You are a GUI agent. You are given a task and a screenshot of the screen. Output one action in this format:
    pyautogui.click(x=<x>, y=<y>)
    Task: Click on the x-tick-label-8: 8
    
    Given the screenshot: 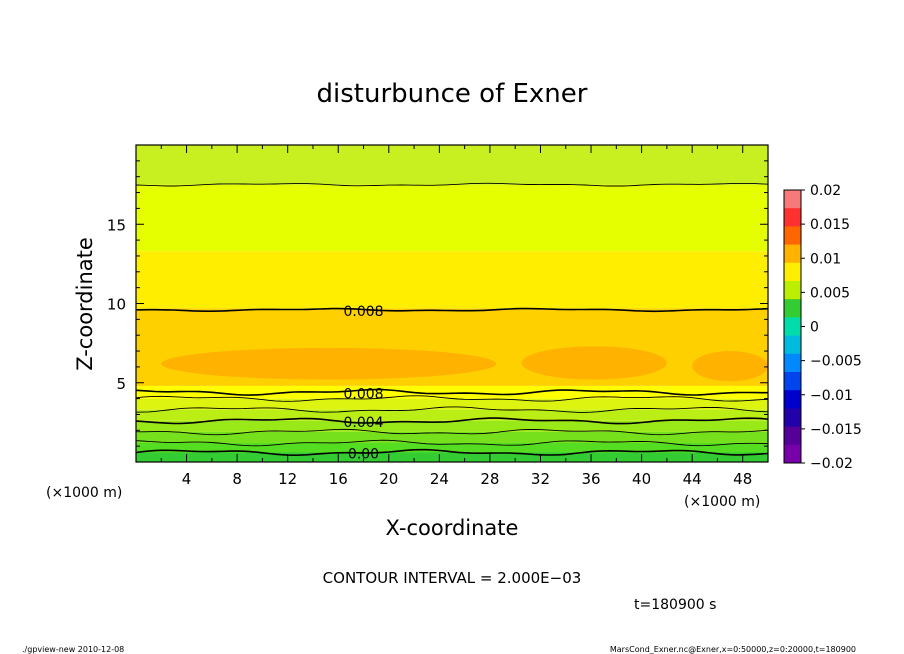 What is the action you would take?
    pyautogui.click(x=237, y=479)
    